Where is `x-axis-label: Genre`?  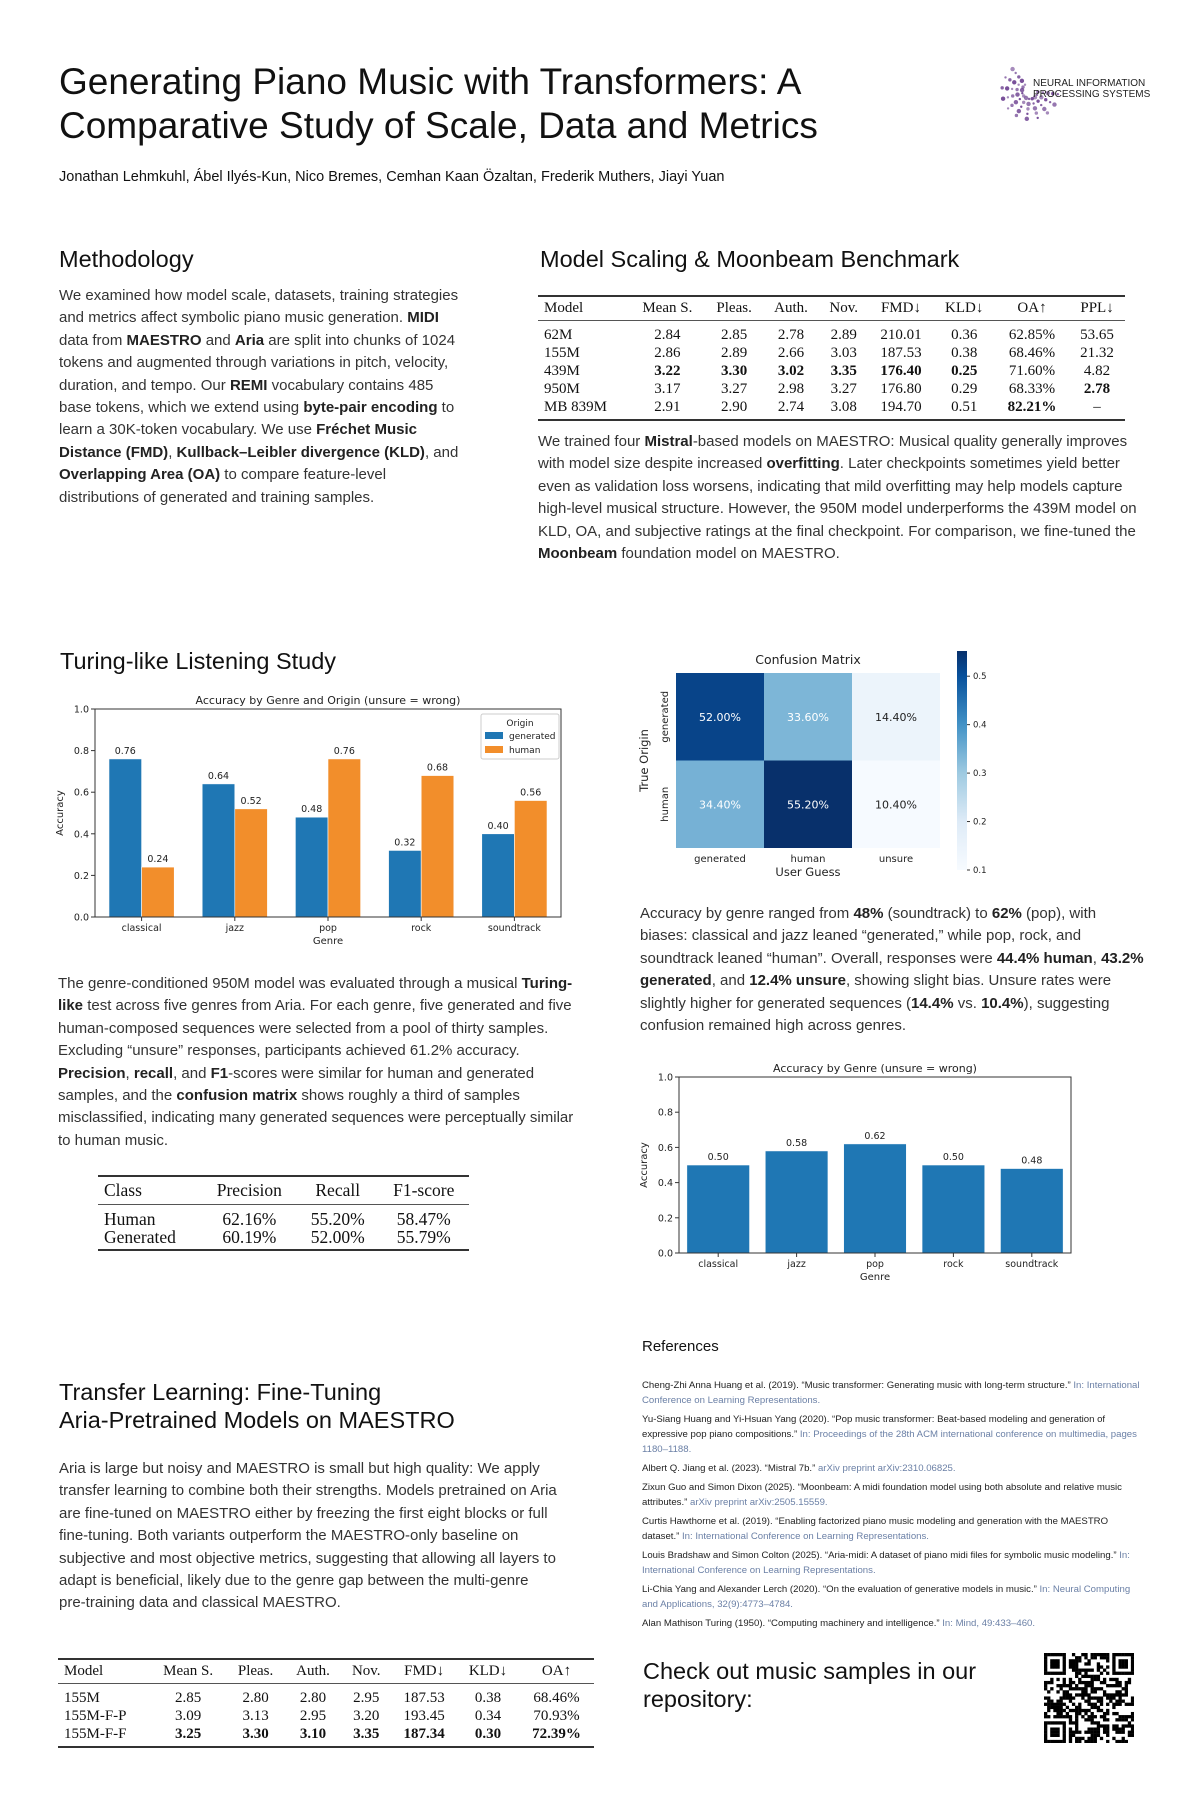 x-axis-label: Genre is located at coordinates (875, 1277).